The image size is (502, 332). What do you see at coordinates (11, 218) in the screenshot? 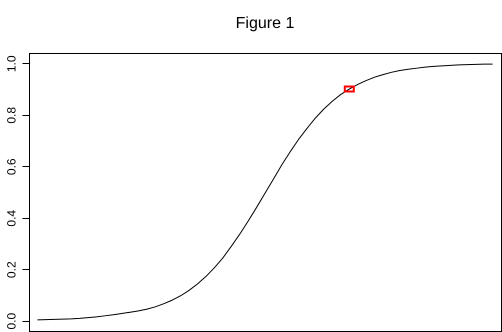
I see `y-tick-label: 0.4` at bounding box center [11, 218].